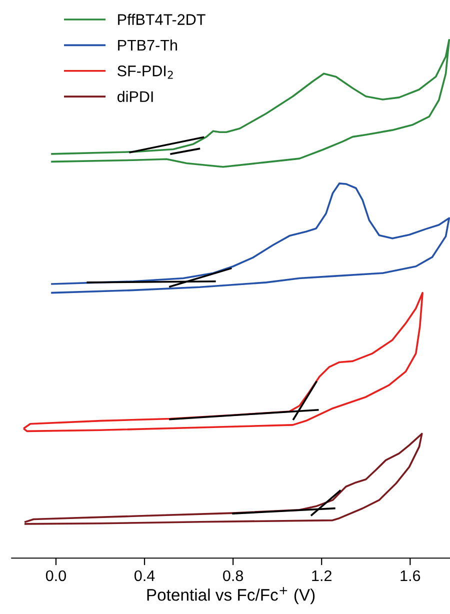  I want to click on x-tick-label: 1.6, so click(410, 576).